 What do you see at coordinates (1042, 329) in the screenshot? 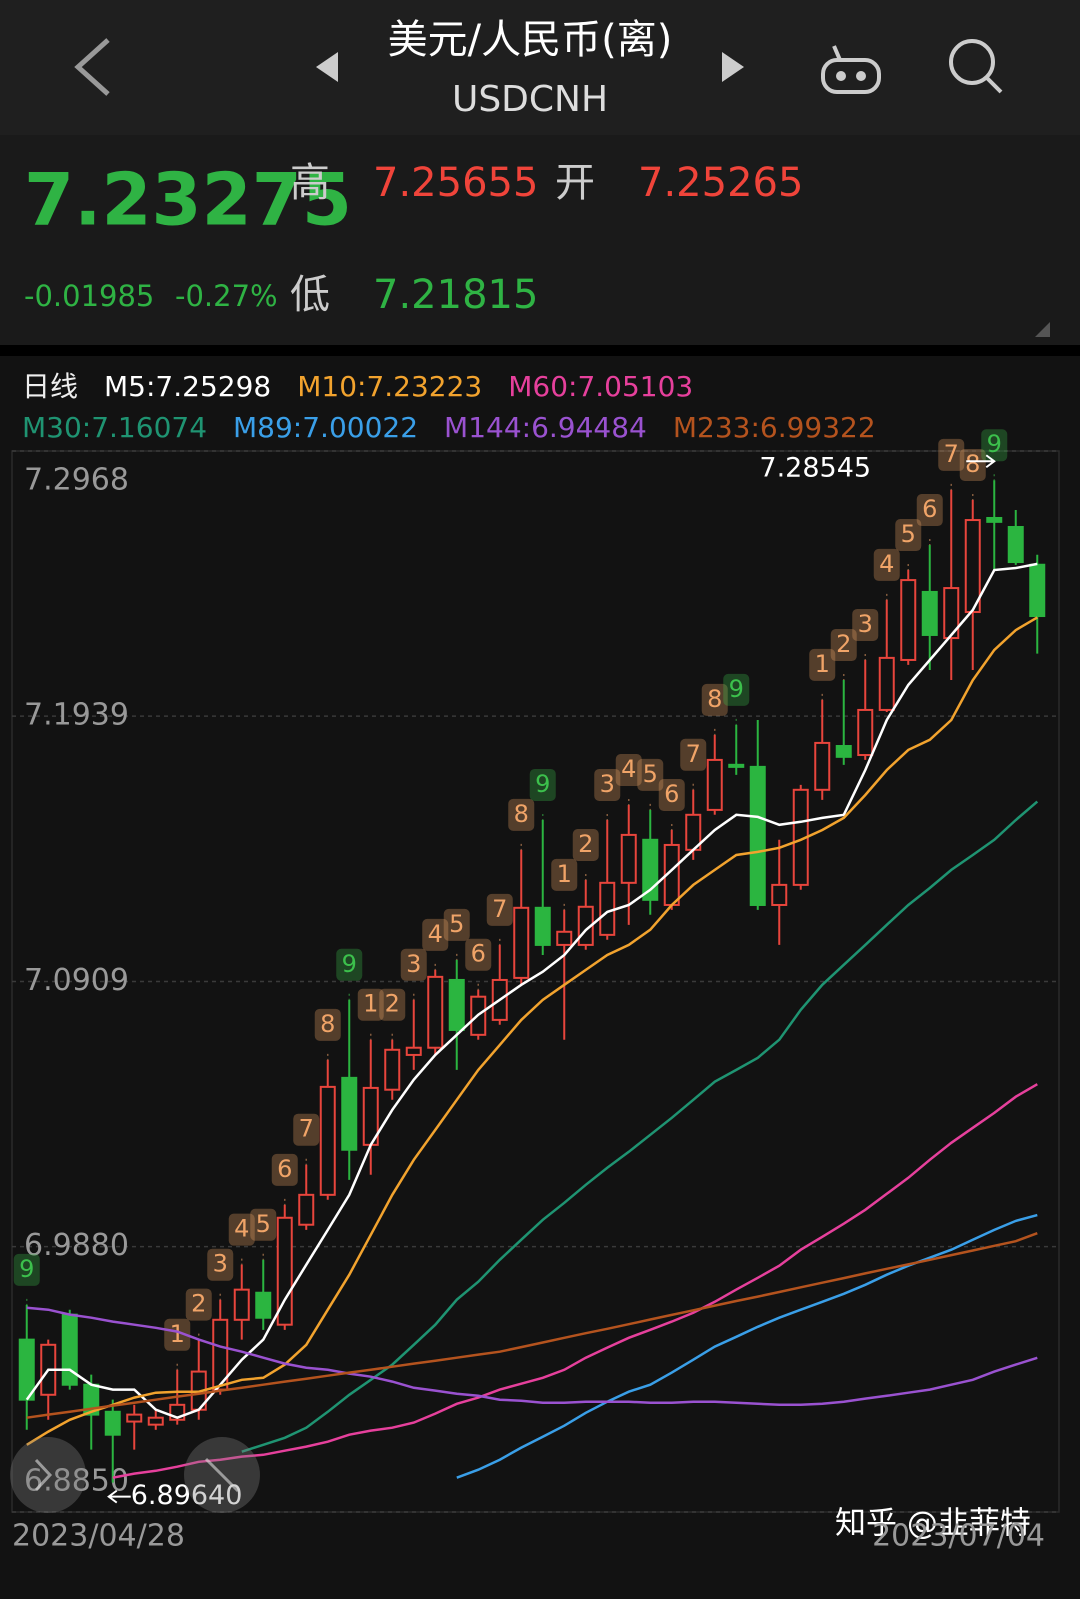
I see `expand-corner` at bounding box center [1042, 329].